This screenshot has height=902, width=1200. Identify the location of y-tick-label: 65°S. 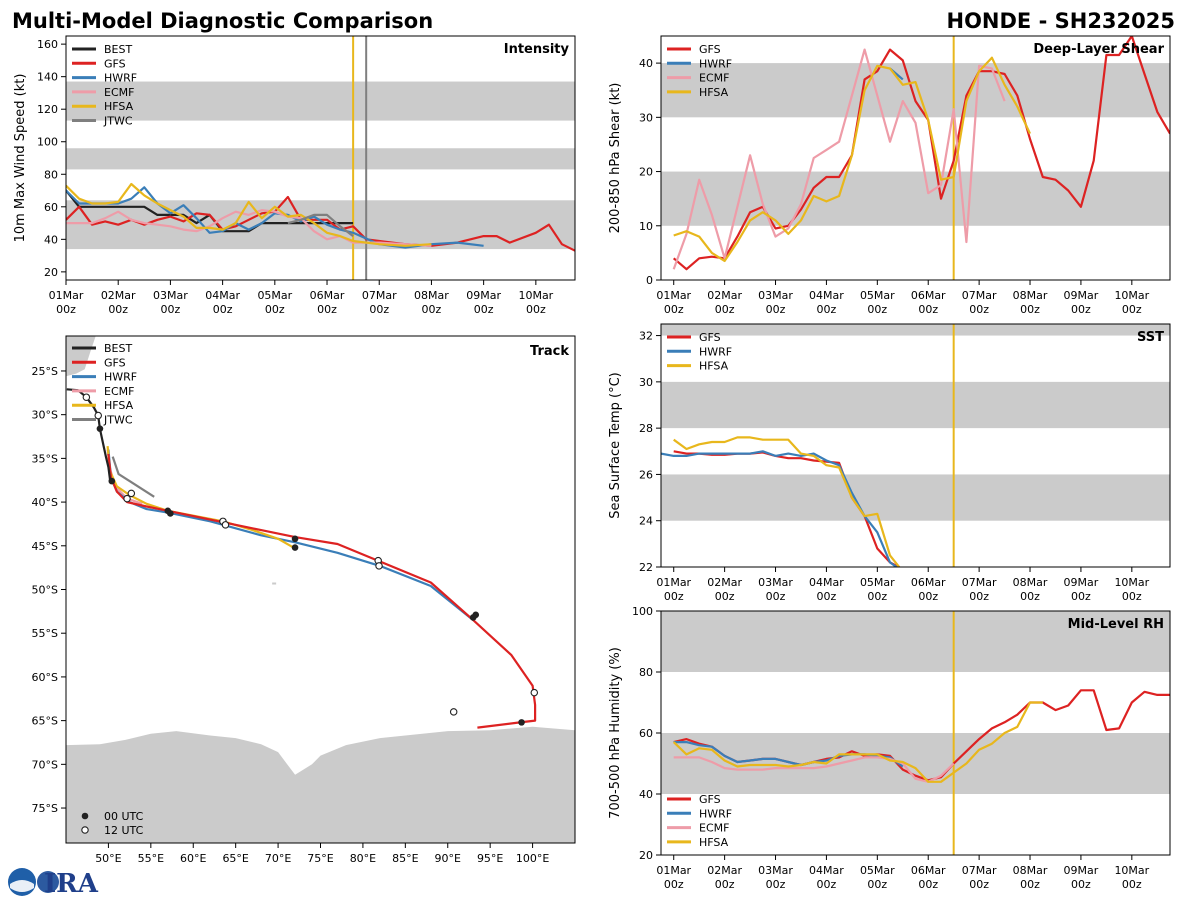
(45, 721).